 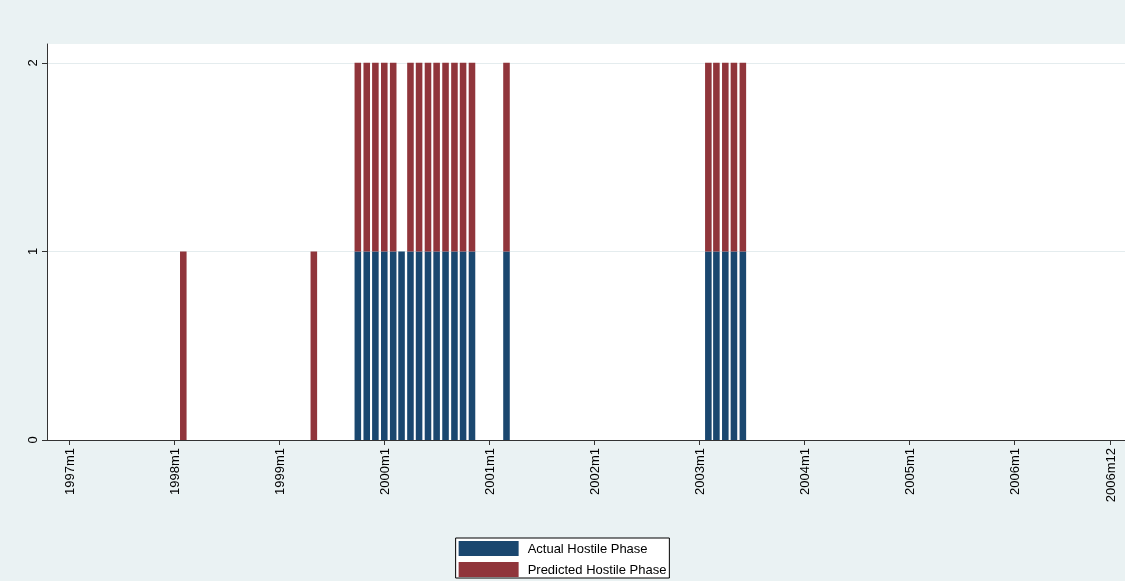 I want to click on x-tick-label: 1999m1, so click(x=279, y=471).